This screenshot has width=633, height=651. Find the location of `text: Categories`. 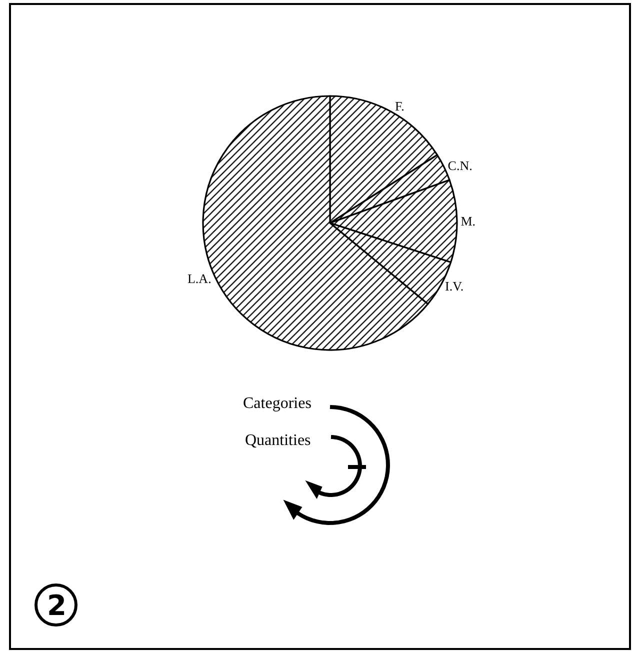

text: Categories is located at coordinates (277, 403).